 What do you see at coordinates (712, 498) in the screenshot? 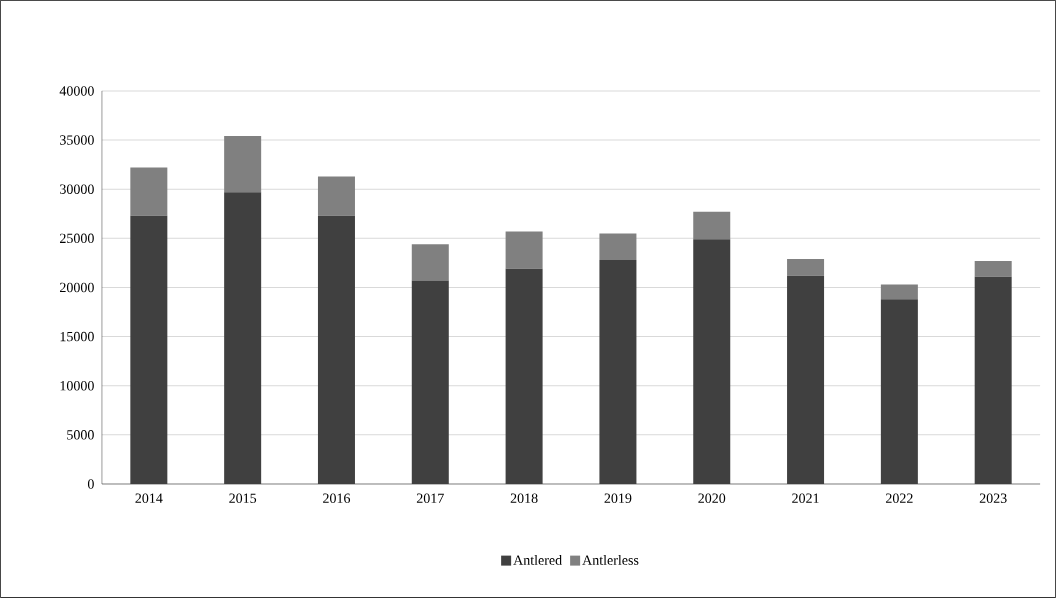
I see `x-tick-label: 2020` at bounding box center [712, 498].